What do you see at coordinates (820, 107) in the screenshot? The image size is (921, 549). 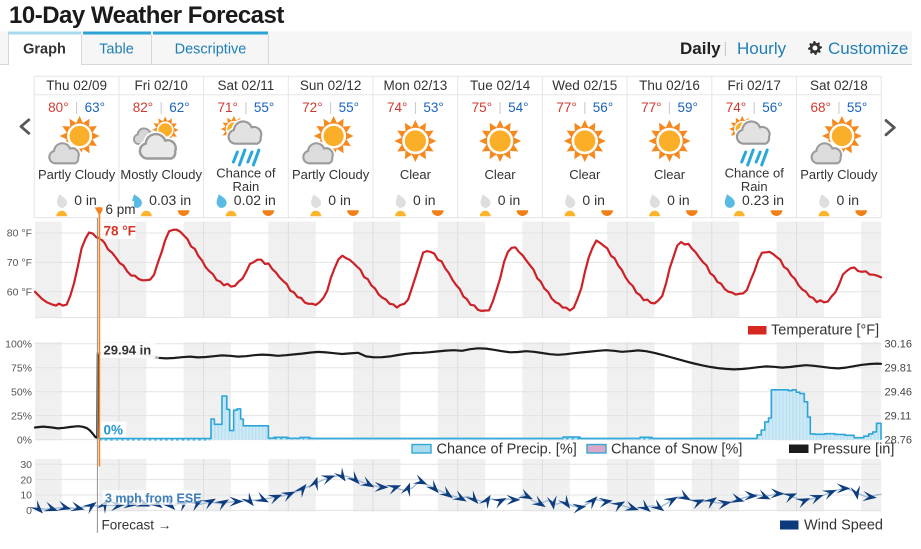 I see `svg-text: 68°` at bounding box center [820, 107].